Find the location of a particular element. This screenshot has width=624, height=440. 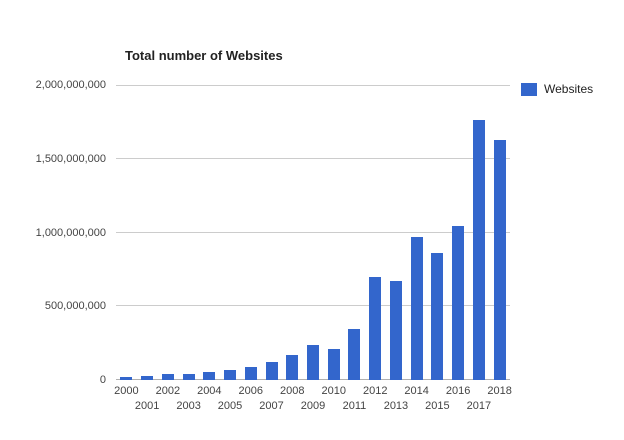

x-tick-label-2004: 2004 is located at coordinates (209, 391).